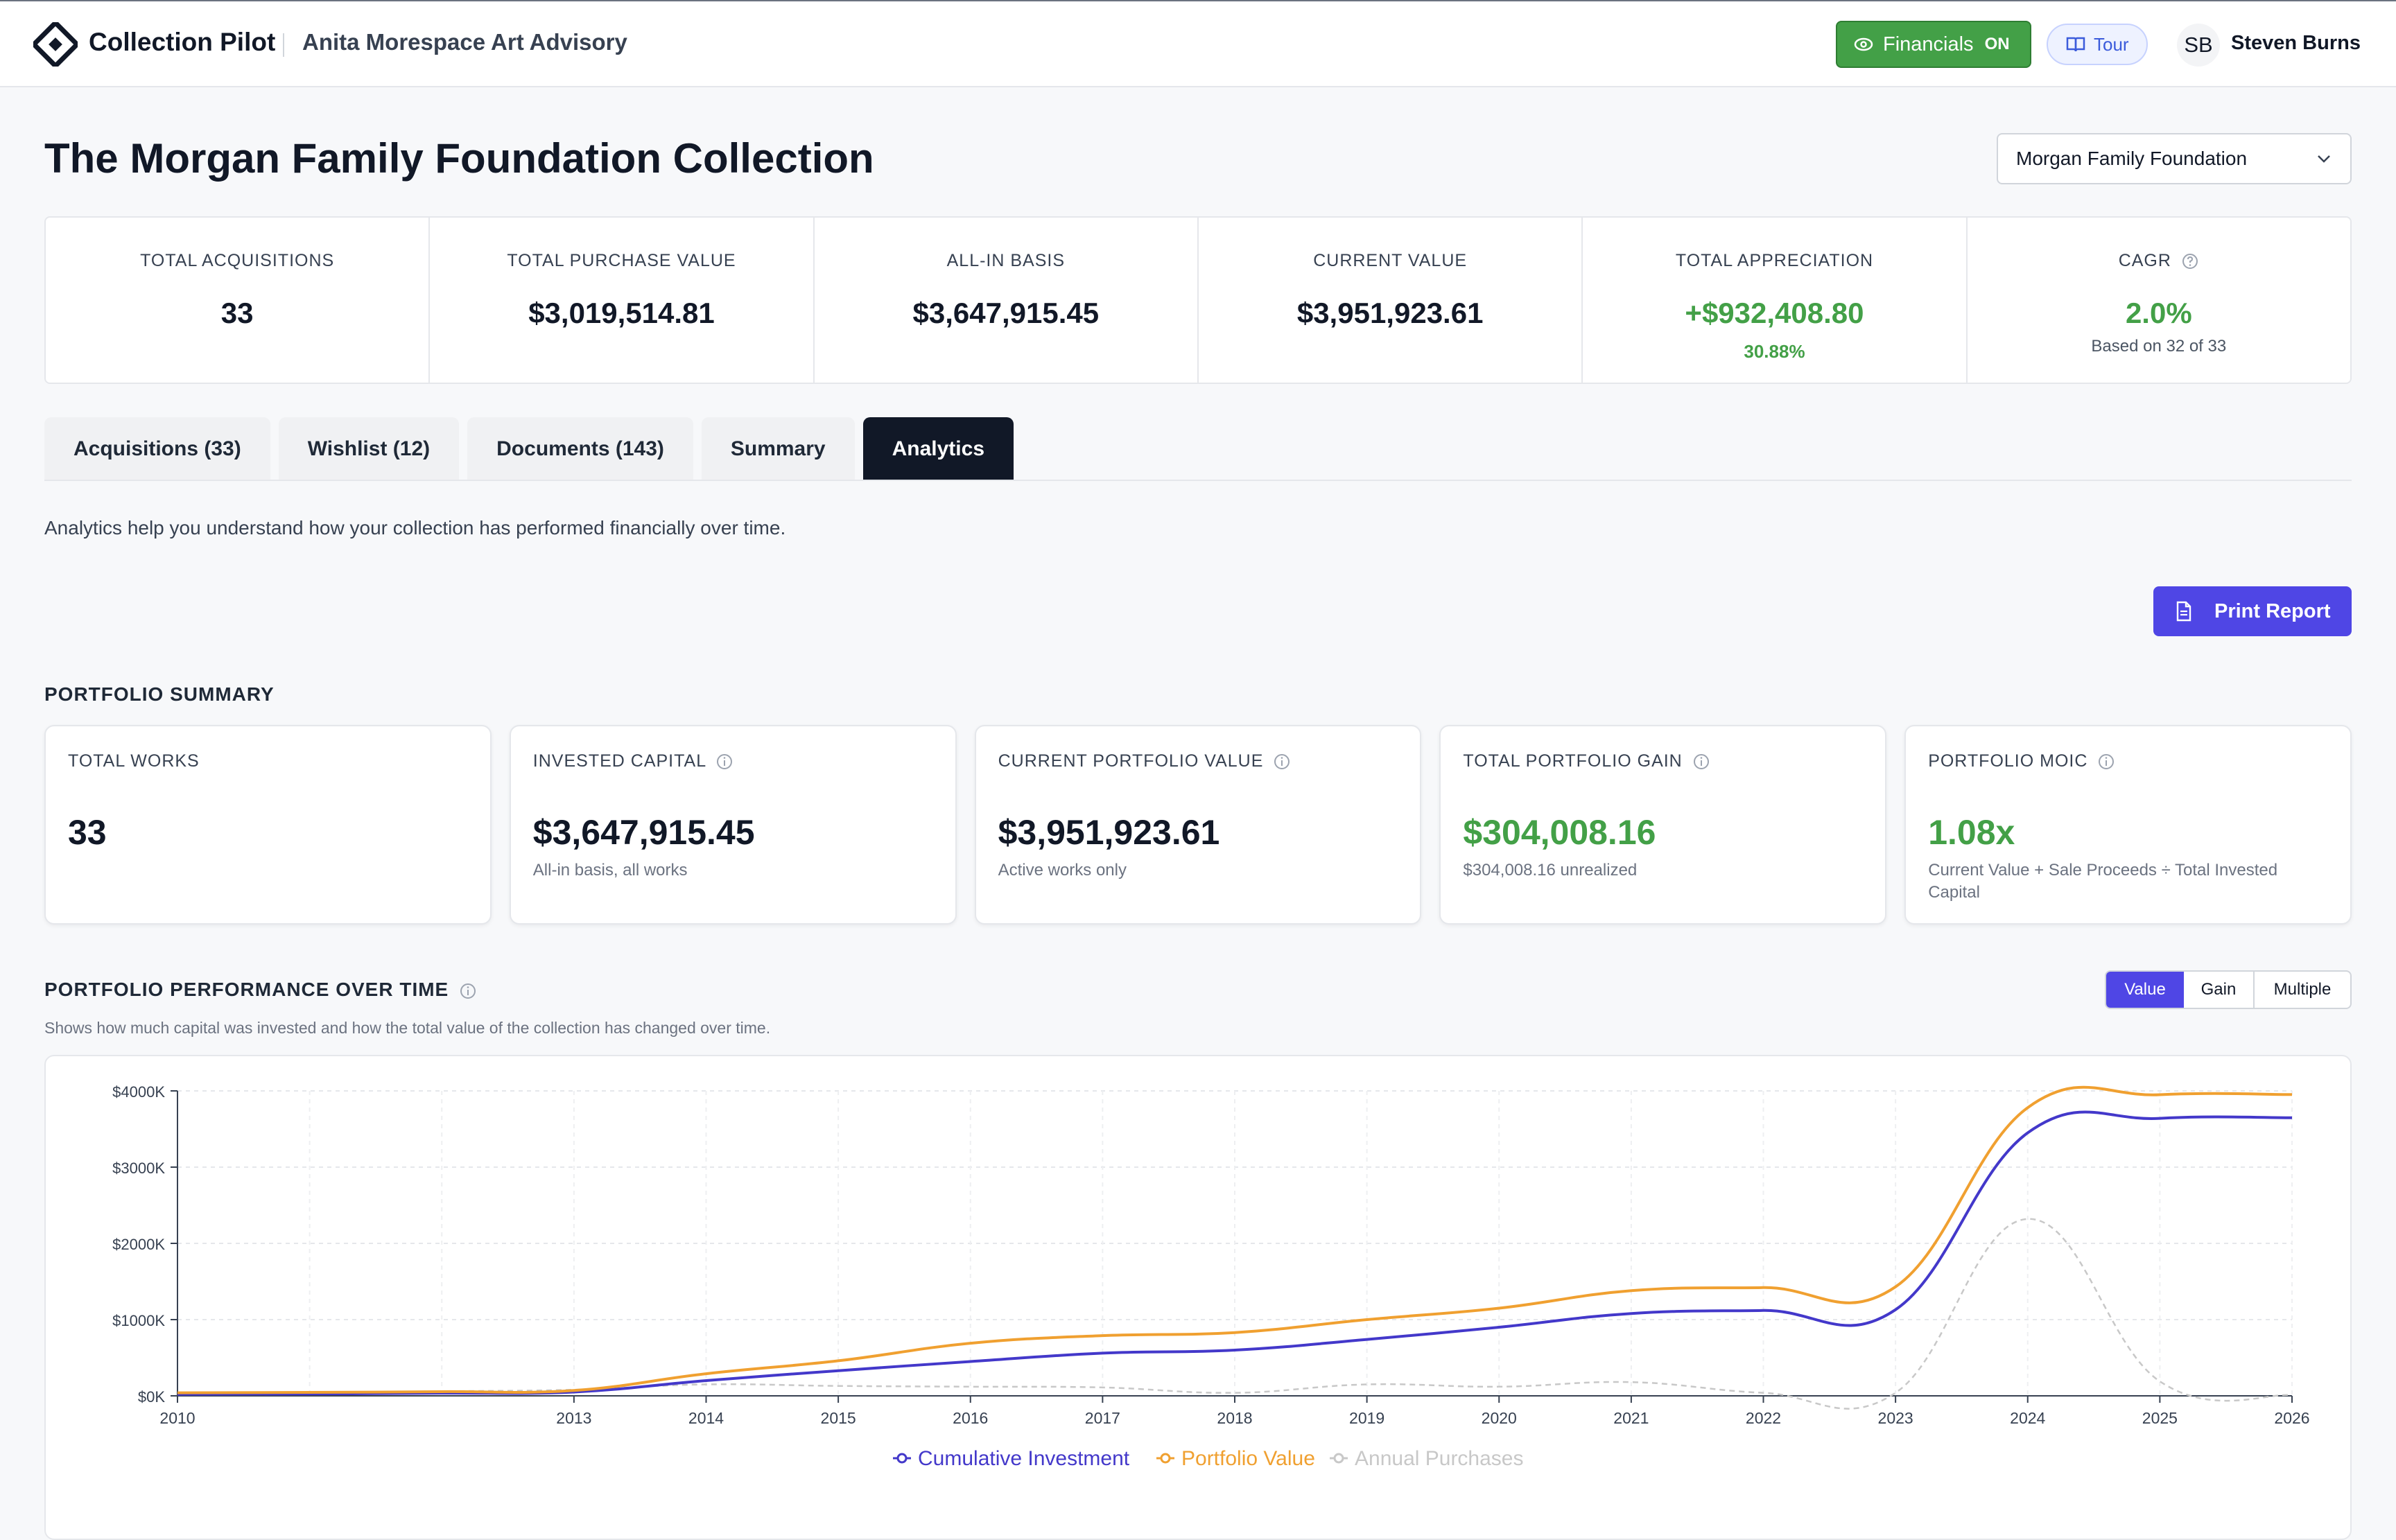  What do you see at coordinates (1131, 761) in the screenshot?
I see `card-label-text: CURRENT PORTFOLIO VALUE` at bounding box center [1131, 761].